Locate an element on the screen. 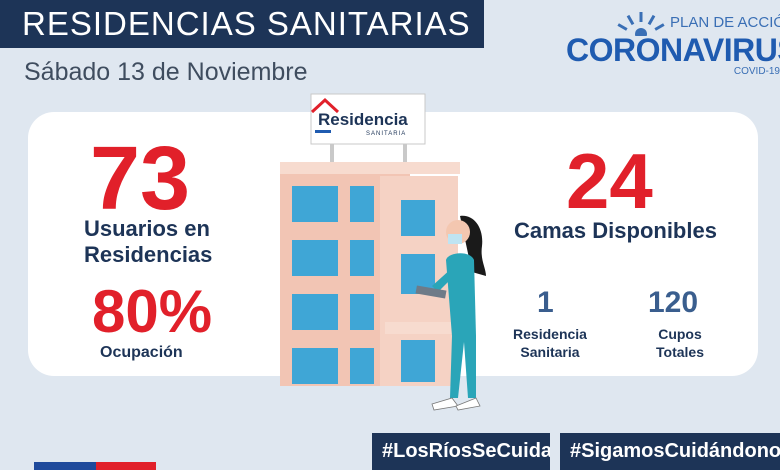  cupos-label: Cupos Totales is located at coordinates (680, 343).